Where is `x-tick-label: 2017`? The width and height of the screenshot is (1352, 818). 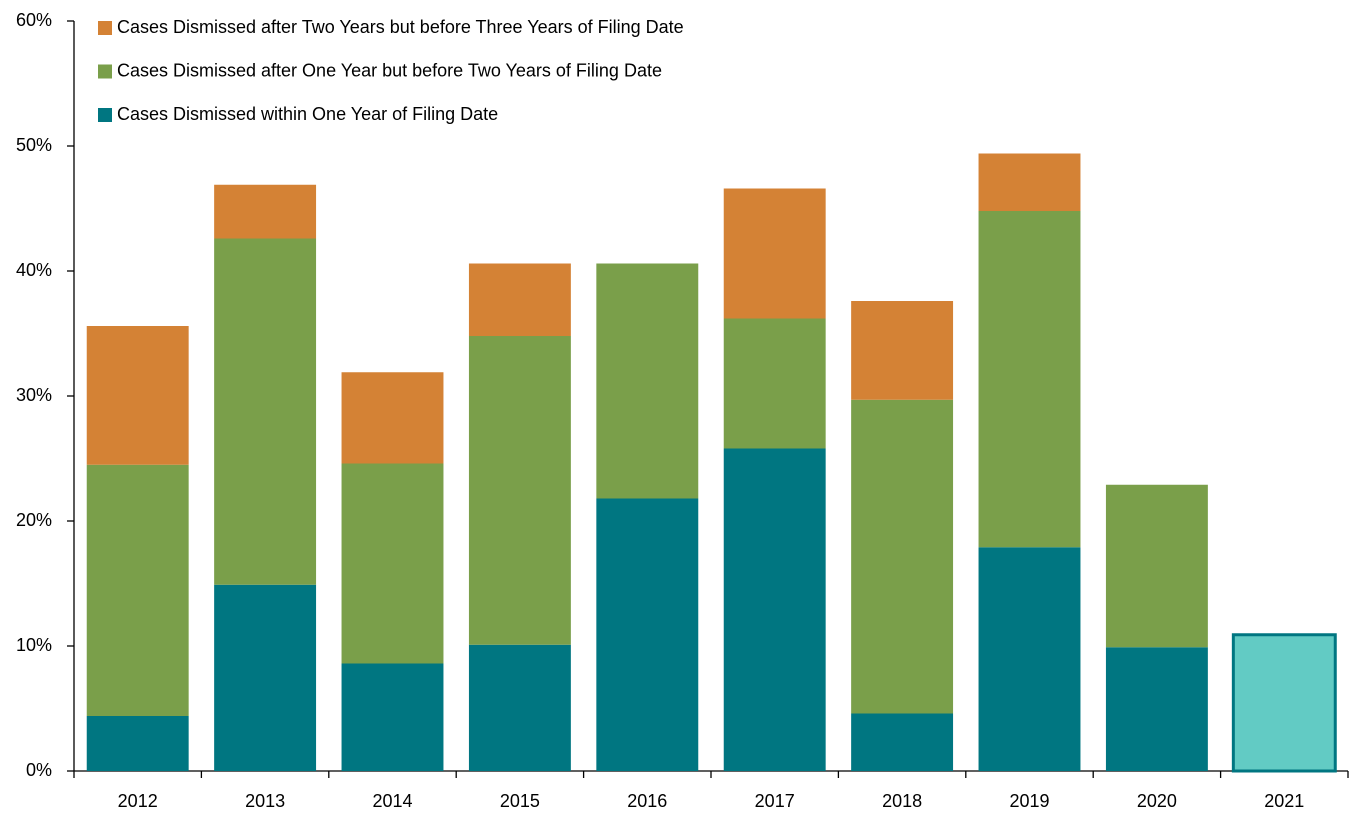 x-tick-label: 2017 is located at coordinates (775, 801).